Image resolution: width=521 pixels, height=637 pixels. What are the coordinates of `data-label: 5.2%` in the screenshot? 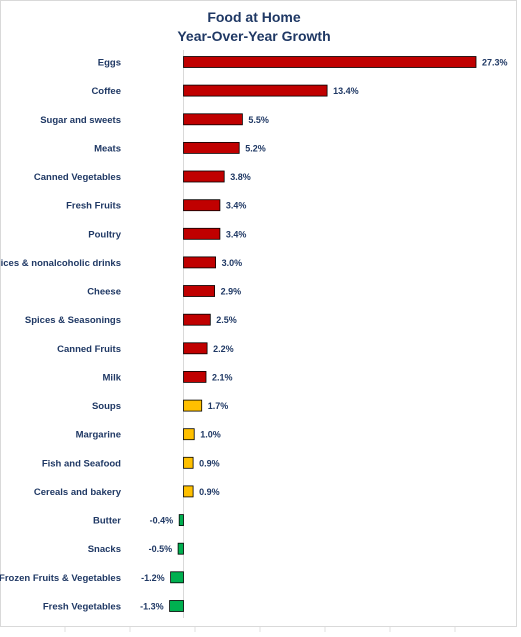 It's located at (255, 148).